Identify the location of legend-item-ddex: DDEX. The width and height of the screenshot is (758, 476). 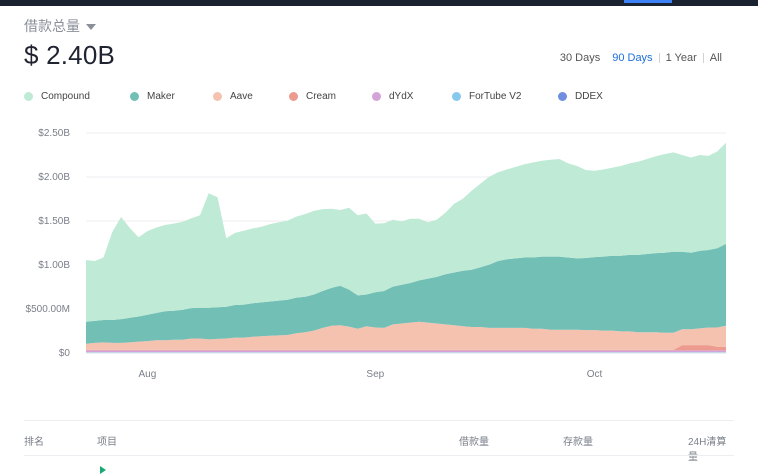
(598, 96).